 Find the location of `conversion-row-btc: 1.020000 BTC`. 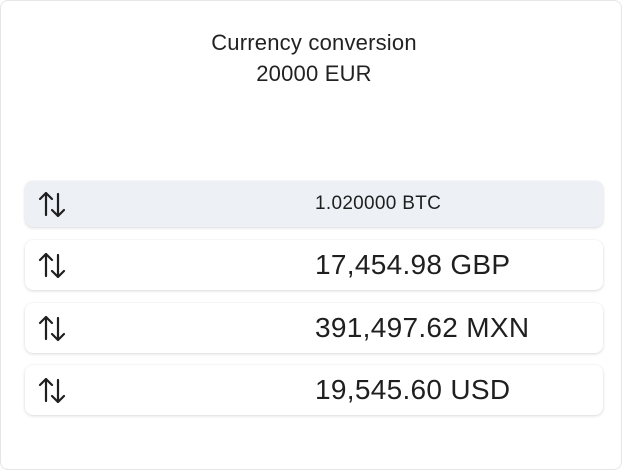

conversion-row-btc: 1.020000 BTC is located at coordinates (314, 204).